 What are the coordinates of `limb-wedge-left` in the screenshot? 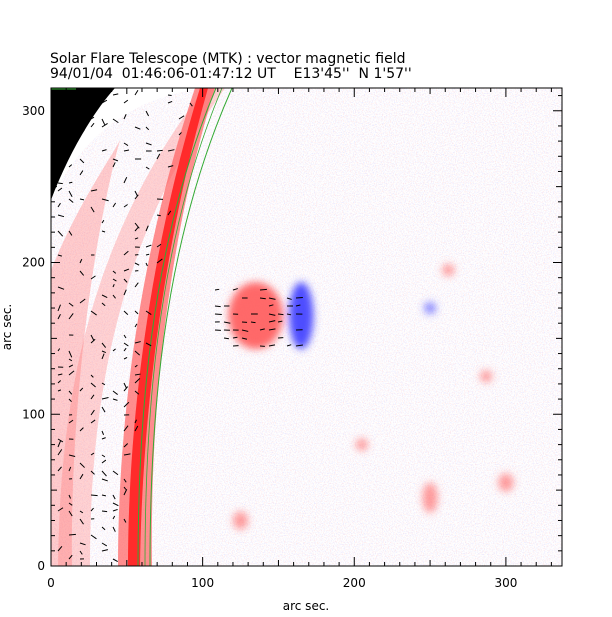 It's located at (85, 353).